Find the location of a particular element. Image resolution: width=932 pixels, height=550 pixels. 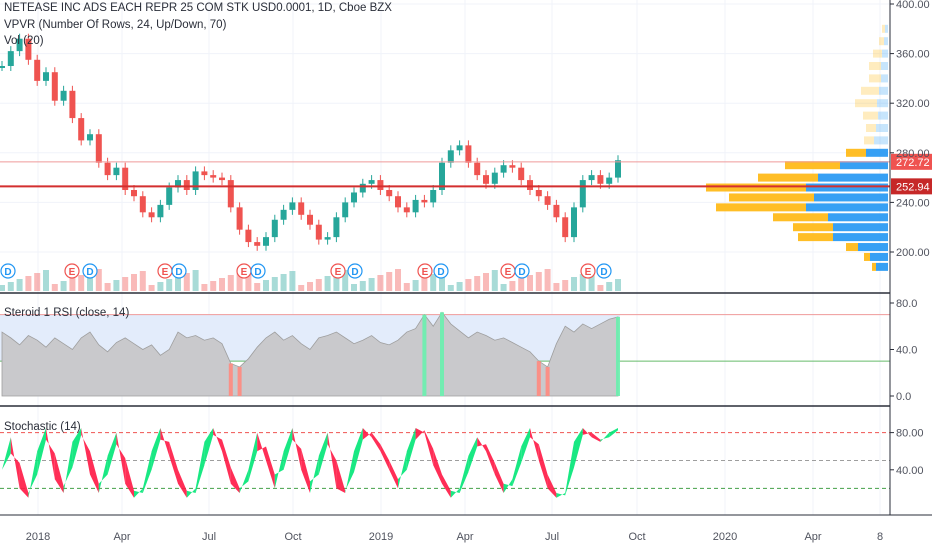

x-tick-label: Apr is located at coordinates (121, 537).